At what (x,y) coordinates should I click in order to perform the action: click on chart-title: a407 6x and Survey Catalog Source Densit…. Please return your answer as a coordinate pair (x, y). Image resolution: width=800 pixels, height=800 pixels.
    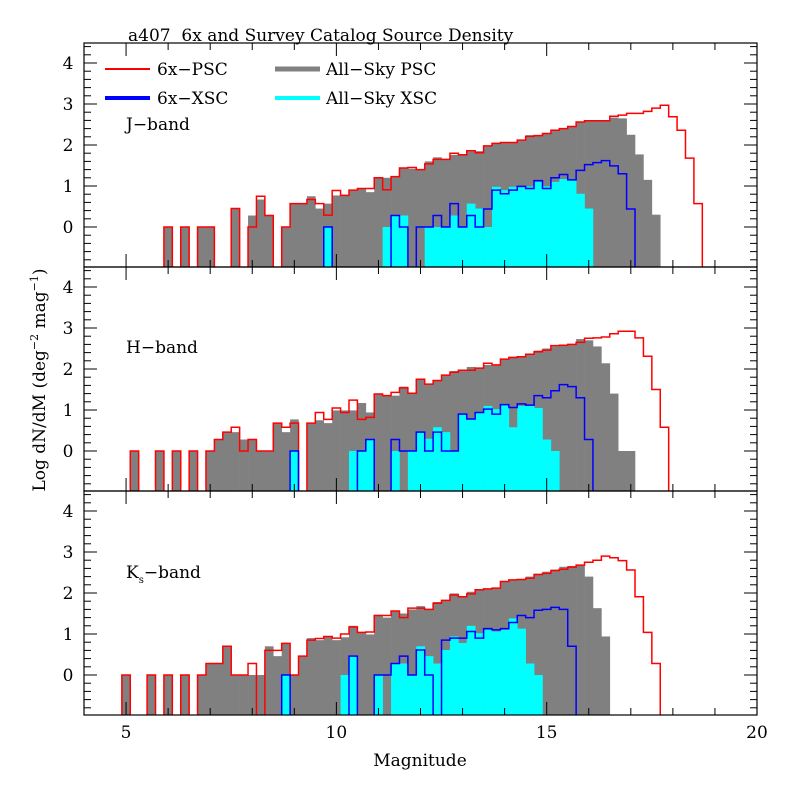
    Looking at the image, I should click on (321, 36).